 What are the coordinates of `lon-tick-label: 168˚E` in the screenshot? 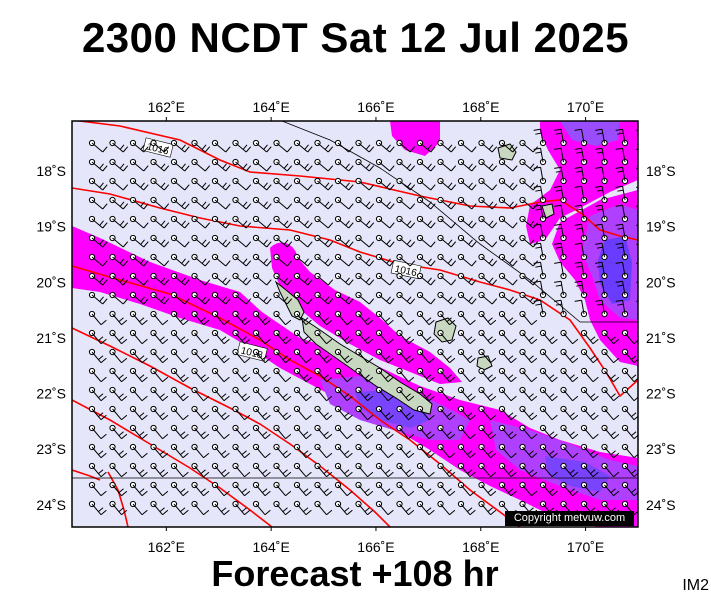 It's located at (480, 107).